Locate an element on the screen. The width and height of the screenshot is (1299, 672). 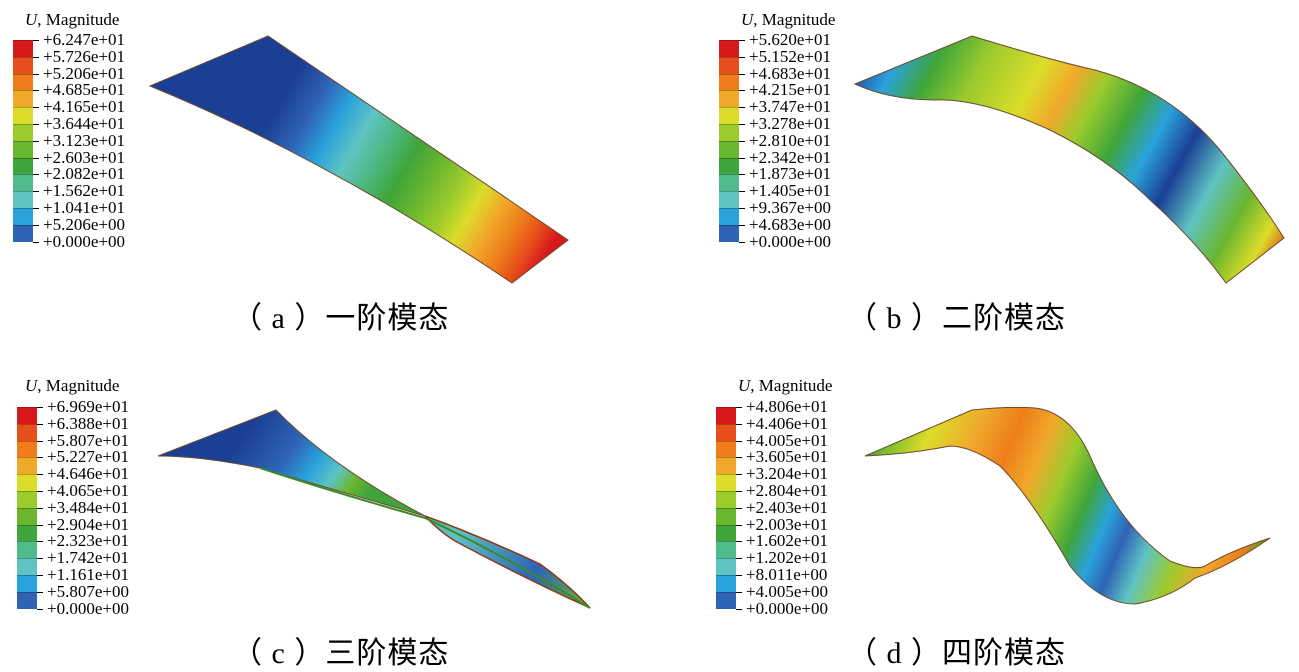
legend-value: +5.152e+01 is located at coordinates (790, 56).